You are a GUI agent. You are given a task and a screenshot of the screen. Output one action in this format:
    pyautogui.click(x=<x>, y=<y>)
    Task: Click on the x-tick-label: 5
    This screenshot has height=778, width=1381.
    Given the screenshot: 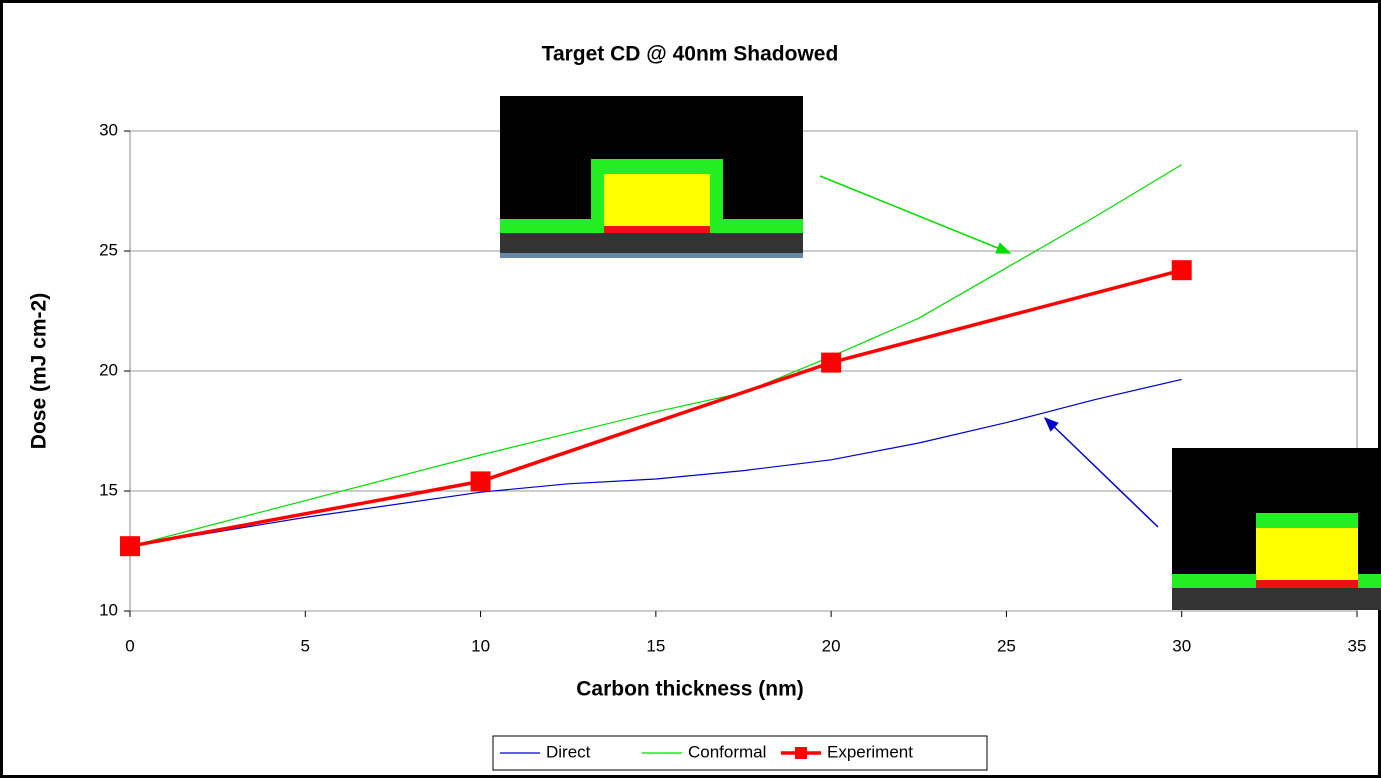 What is the action you would take?
    pyautogui.click(x=305, y=645)
    